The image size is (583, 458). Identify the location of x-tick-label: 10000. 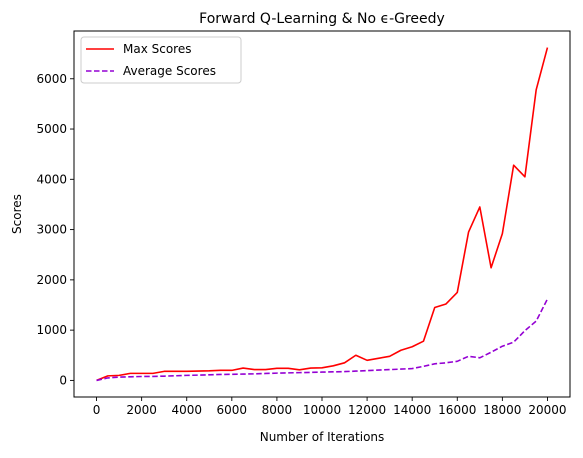
(322, 410).